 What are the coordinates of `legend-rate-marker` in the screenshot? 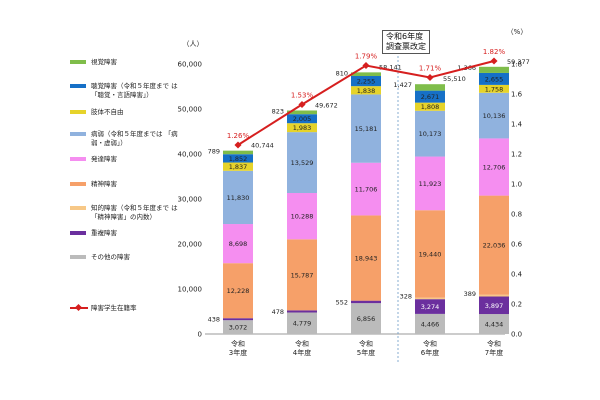 It's located at (78, 307).